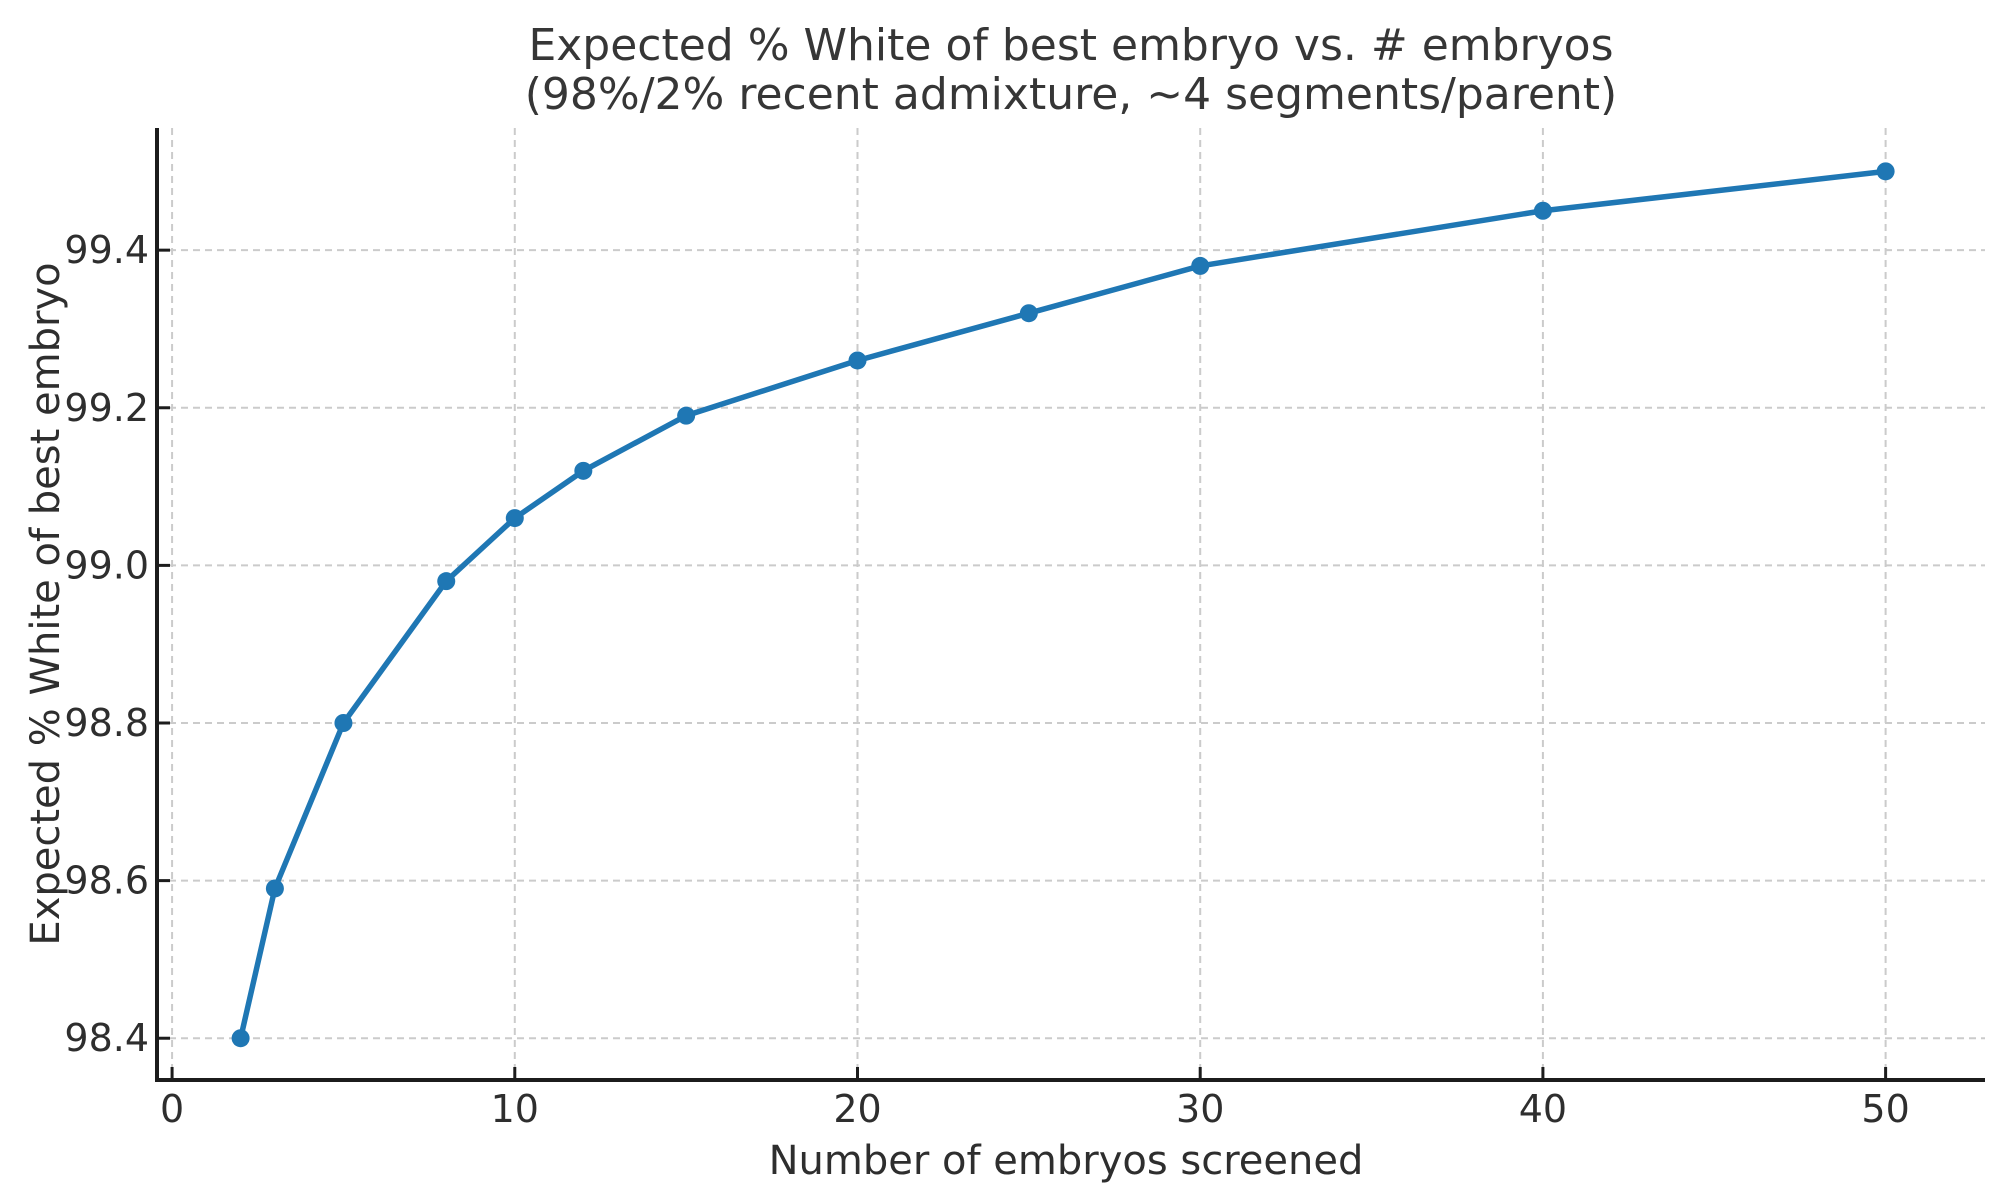  Describe the element at coordinates (857, 1109) in the screenshot. I see `x-tick-label: 20` at that location.